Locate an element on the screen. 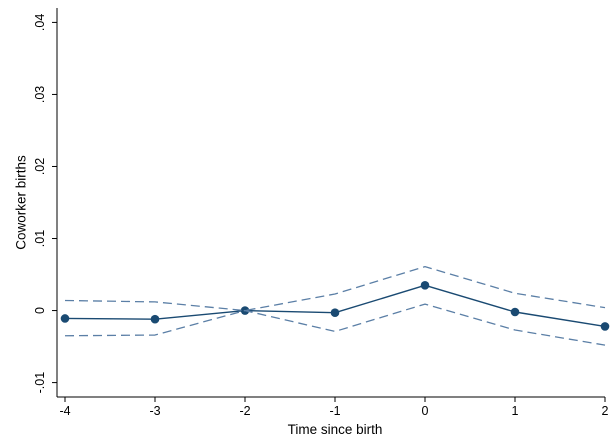 Image resolution: width=611 pixels, height=440 pixels. lower-ci-line is located at coordinates (335, 324).